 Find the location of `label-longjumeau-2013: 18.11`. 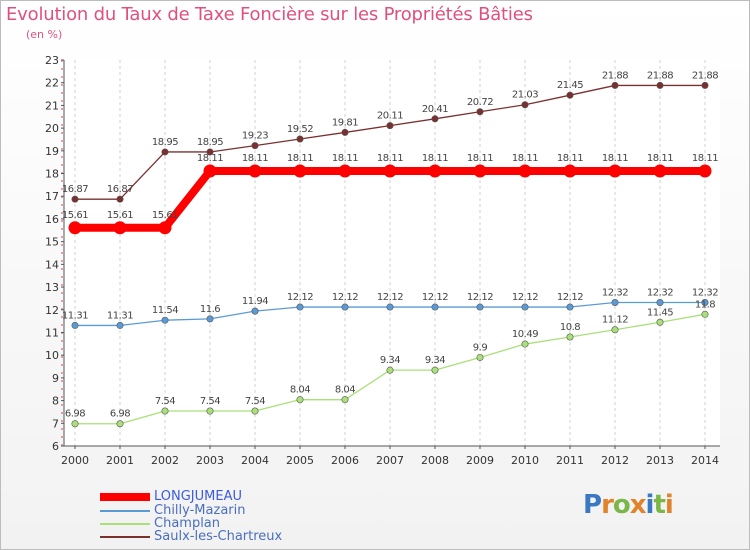

label-longjumeau-2013: 18.11 is located at coordinates (660, 158).